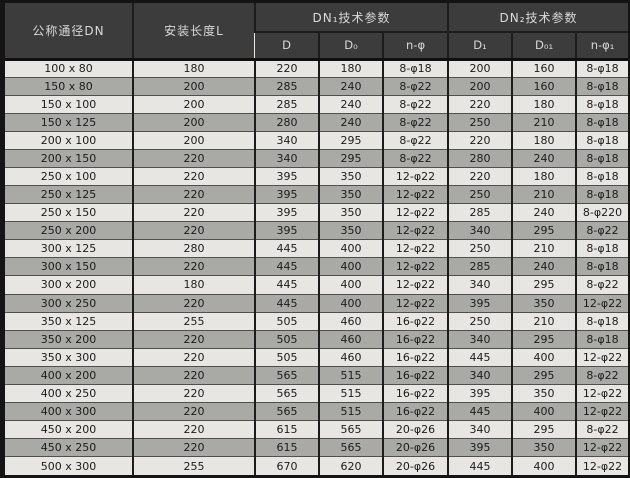 This screenshot has height=478, width=630. I want to click on cell-nominal-diameter: 450 x 250, so click(69, 447).